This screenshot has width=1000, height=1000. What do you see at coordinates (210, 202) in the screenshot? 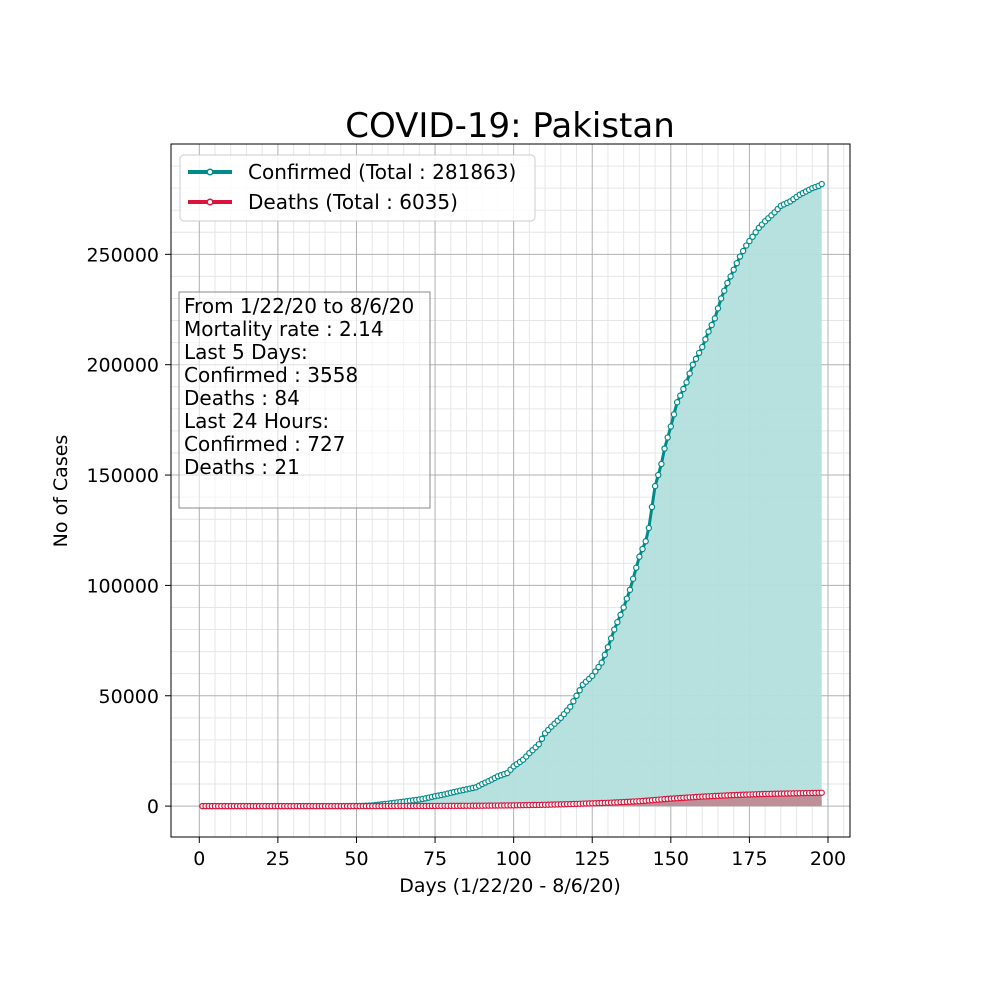
I see `legend-deaths-marker` at bounding box center [210, 202].